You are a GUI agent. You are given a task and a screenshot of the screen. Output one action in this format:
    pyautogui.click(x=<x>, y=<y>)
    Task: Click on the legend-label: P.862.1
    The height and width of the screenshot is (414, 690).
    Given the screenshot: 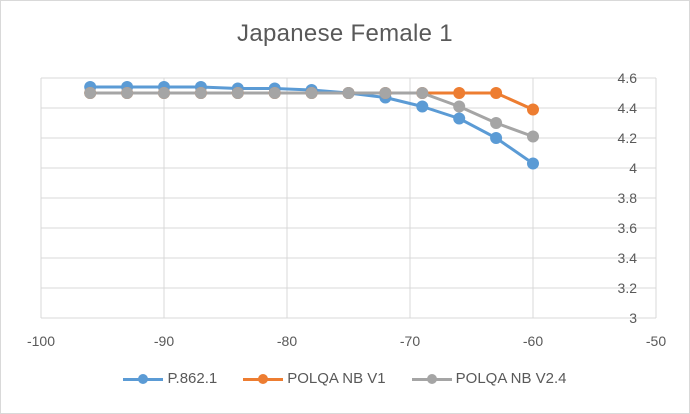 What is the action you would take?
    pyautogui.click(x=192, y=378)
    